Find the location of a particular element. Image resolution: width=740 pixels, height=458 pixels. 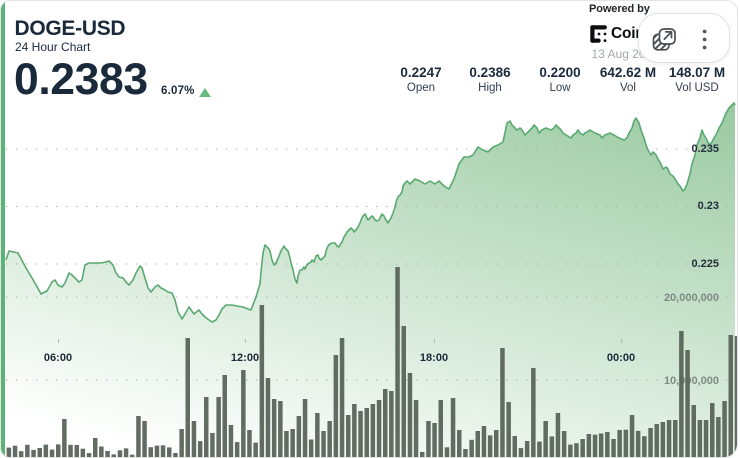

svg-text: 20,000,000 is located at coordinates (691, 298).